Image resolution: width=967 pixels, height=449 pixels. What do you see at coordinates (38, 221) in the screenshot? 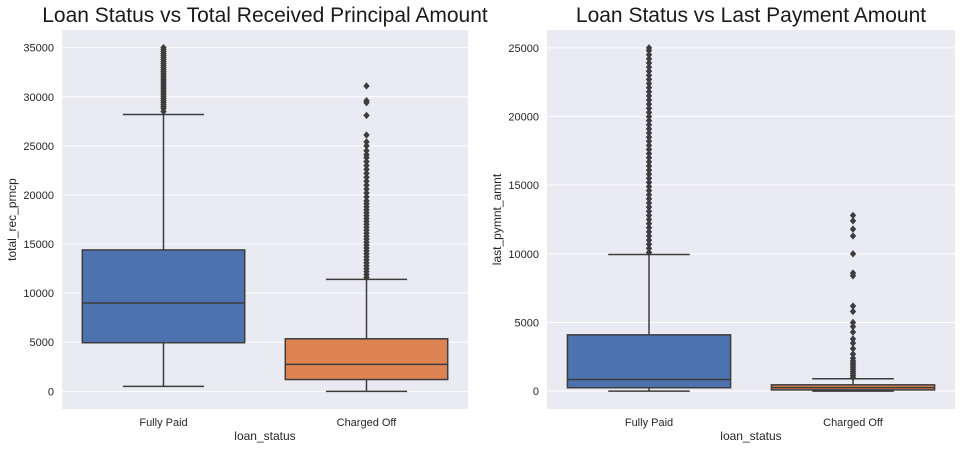
I see `y-tick-labels: 0 5000 10000 15000 20000 25000 30000 35000` at bounding box center [38, 221].